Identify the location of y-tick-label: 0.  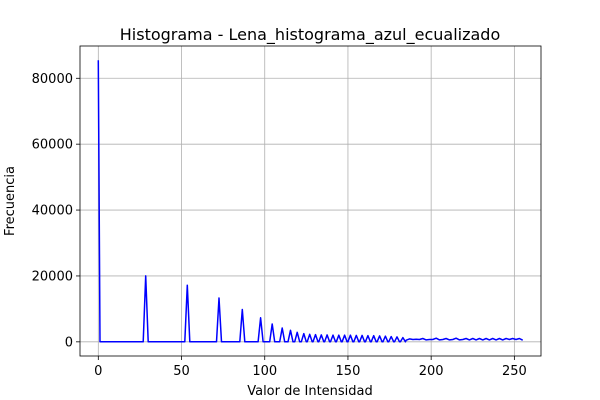
(69, 342).